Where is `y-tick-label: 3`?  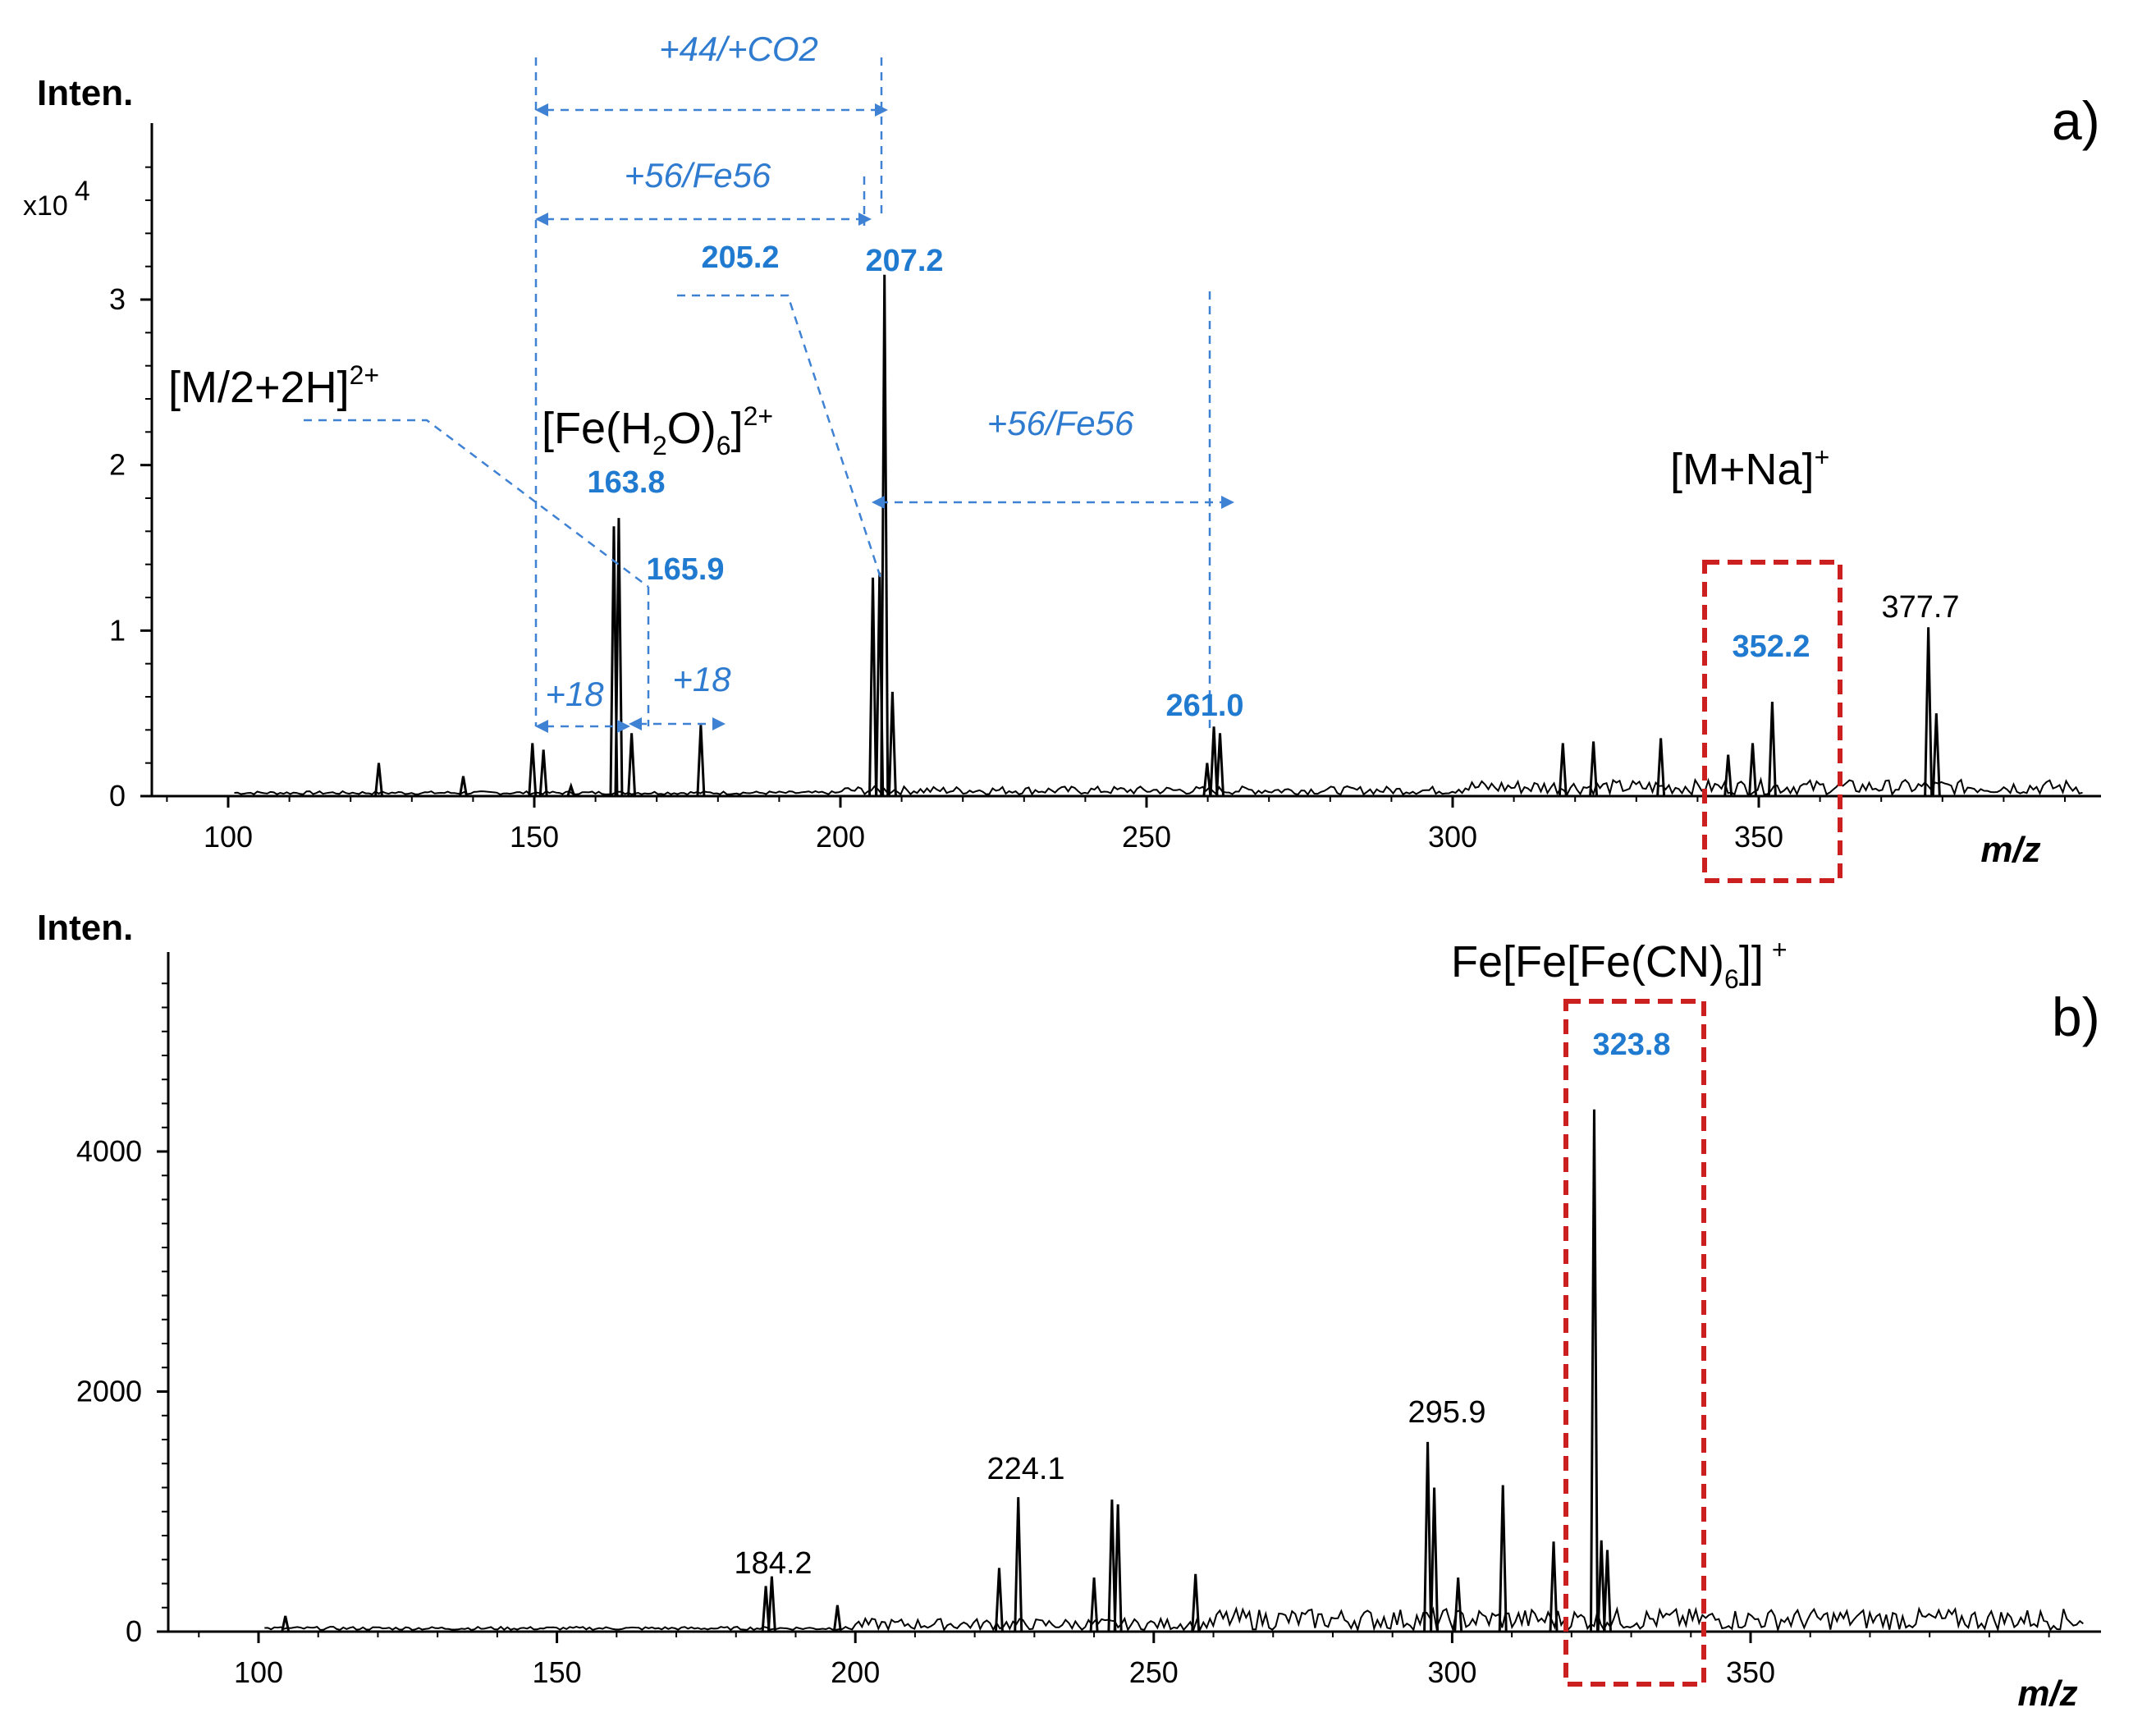
y-tick-label: 3 is located at coordinates (117, 299).